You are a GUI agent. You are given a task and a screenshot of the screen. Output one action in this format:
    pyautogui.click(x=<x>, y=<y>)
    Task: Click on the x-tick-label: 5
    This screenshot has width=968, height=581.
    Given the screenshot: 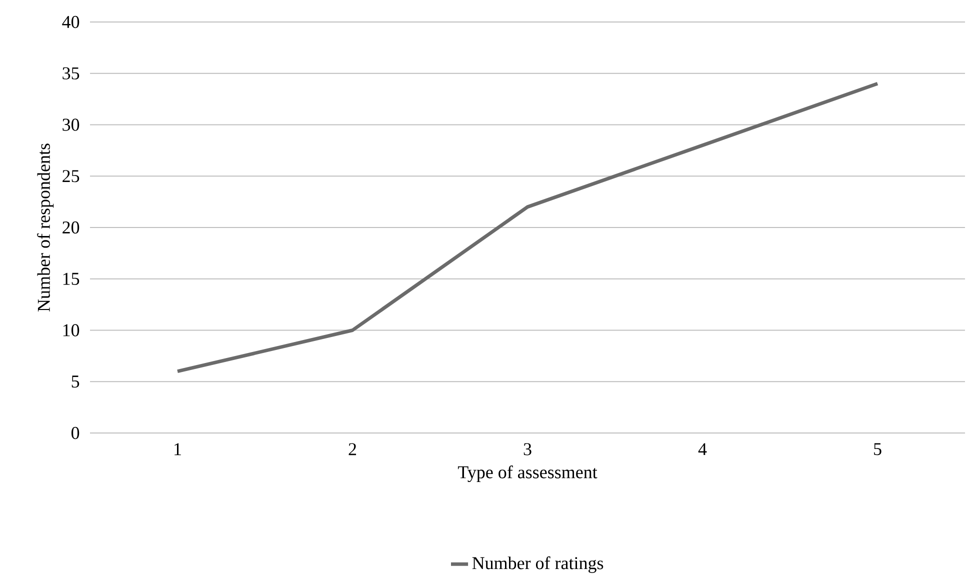 What is the action you would take?
    pyautogui.click(x=878, y=449)
    